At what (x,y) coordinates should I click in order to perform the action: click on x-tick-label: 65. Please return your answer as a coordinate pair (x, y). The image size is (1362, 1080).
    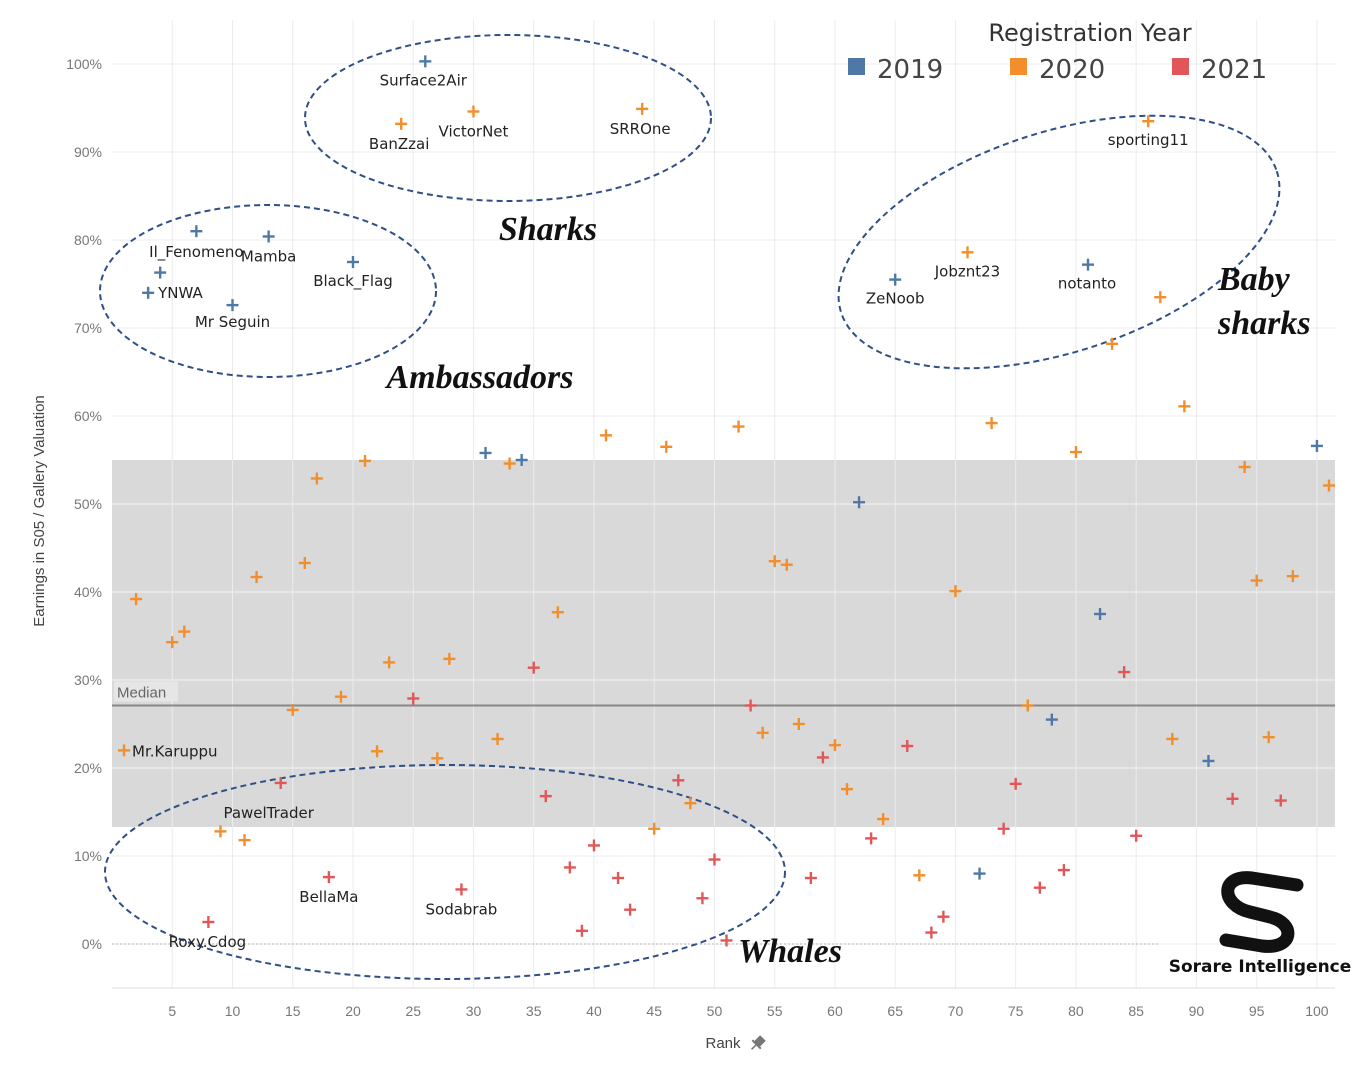
    Looking at the image, I should click on (895, 1011).